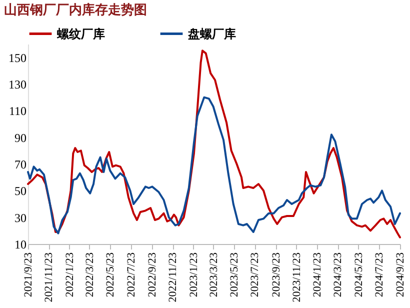 This screenshot has width=410, height=308. Describe the element at coordinates (17, 111) in the screenshot. I see `y-tick-label: 110` at that location.